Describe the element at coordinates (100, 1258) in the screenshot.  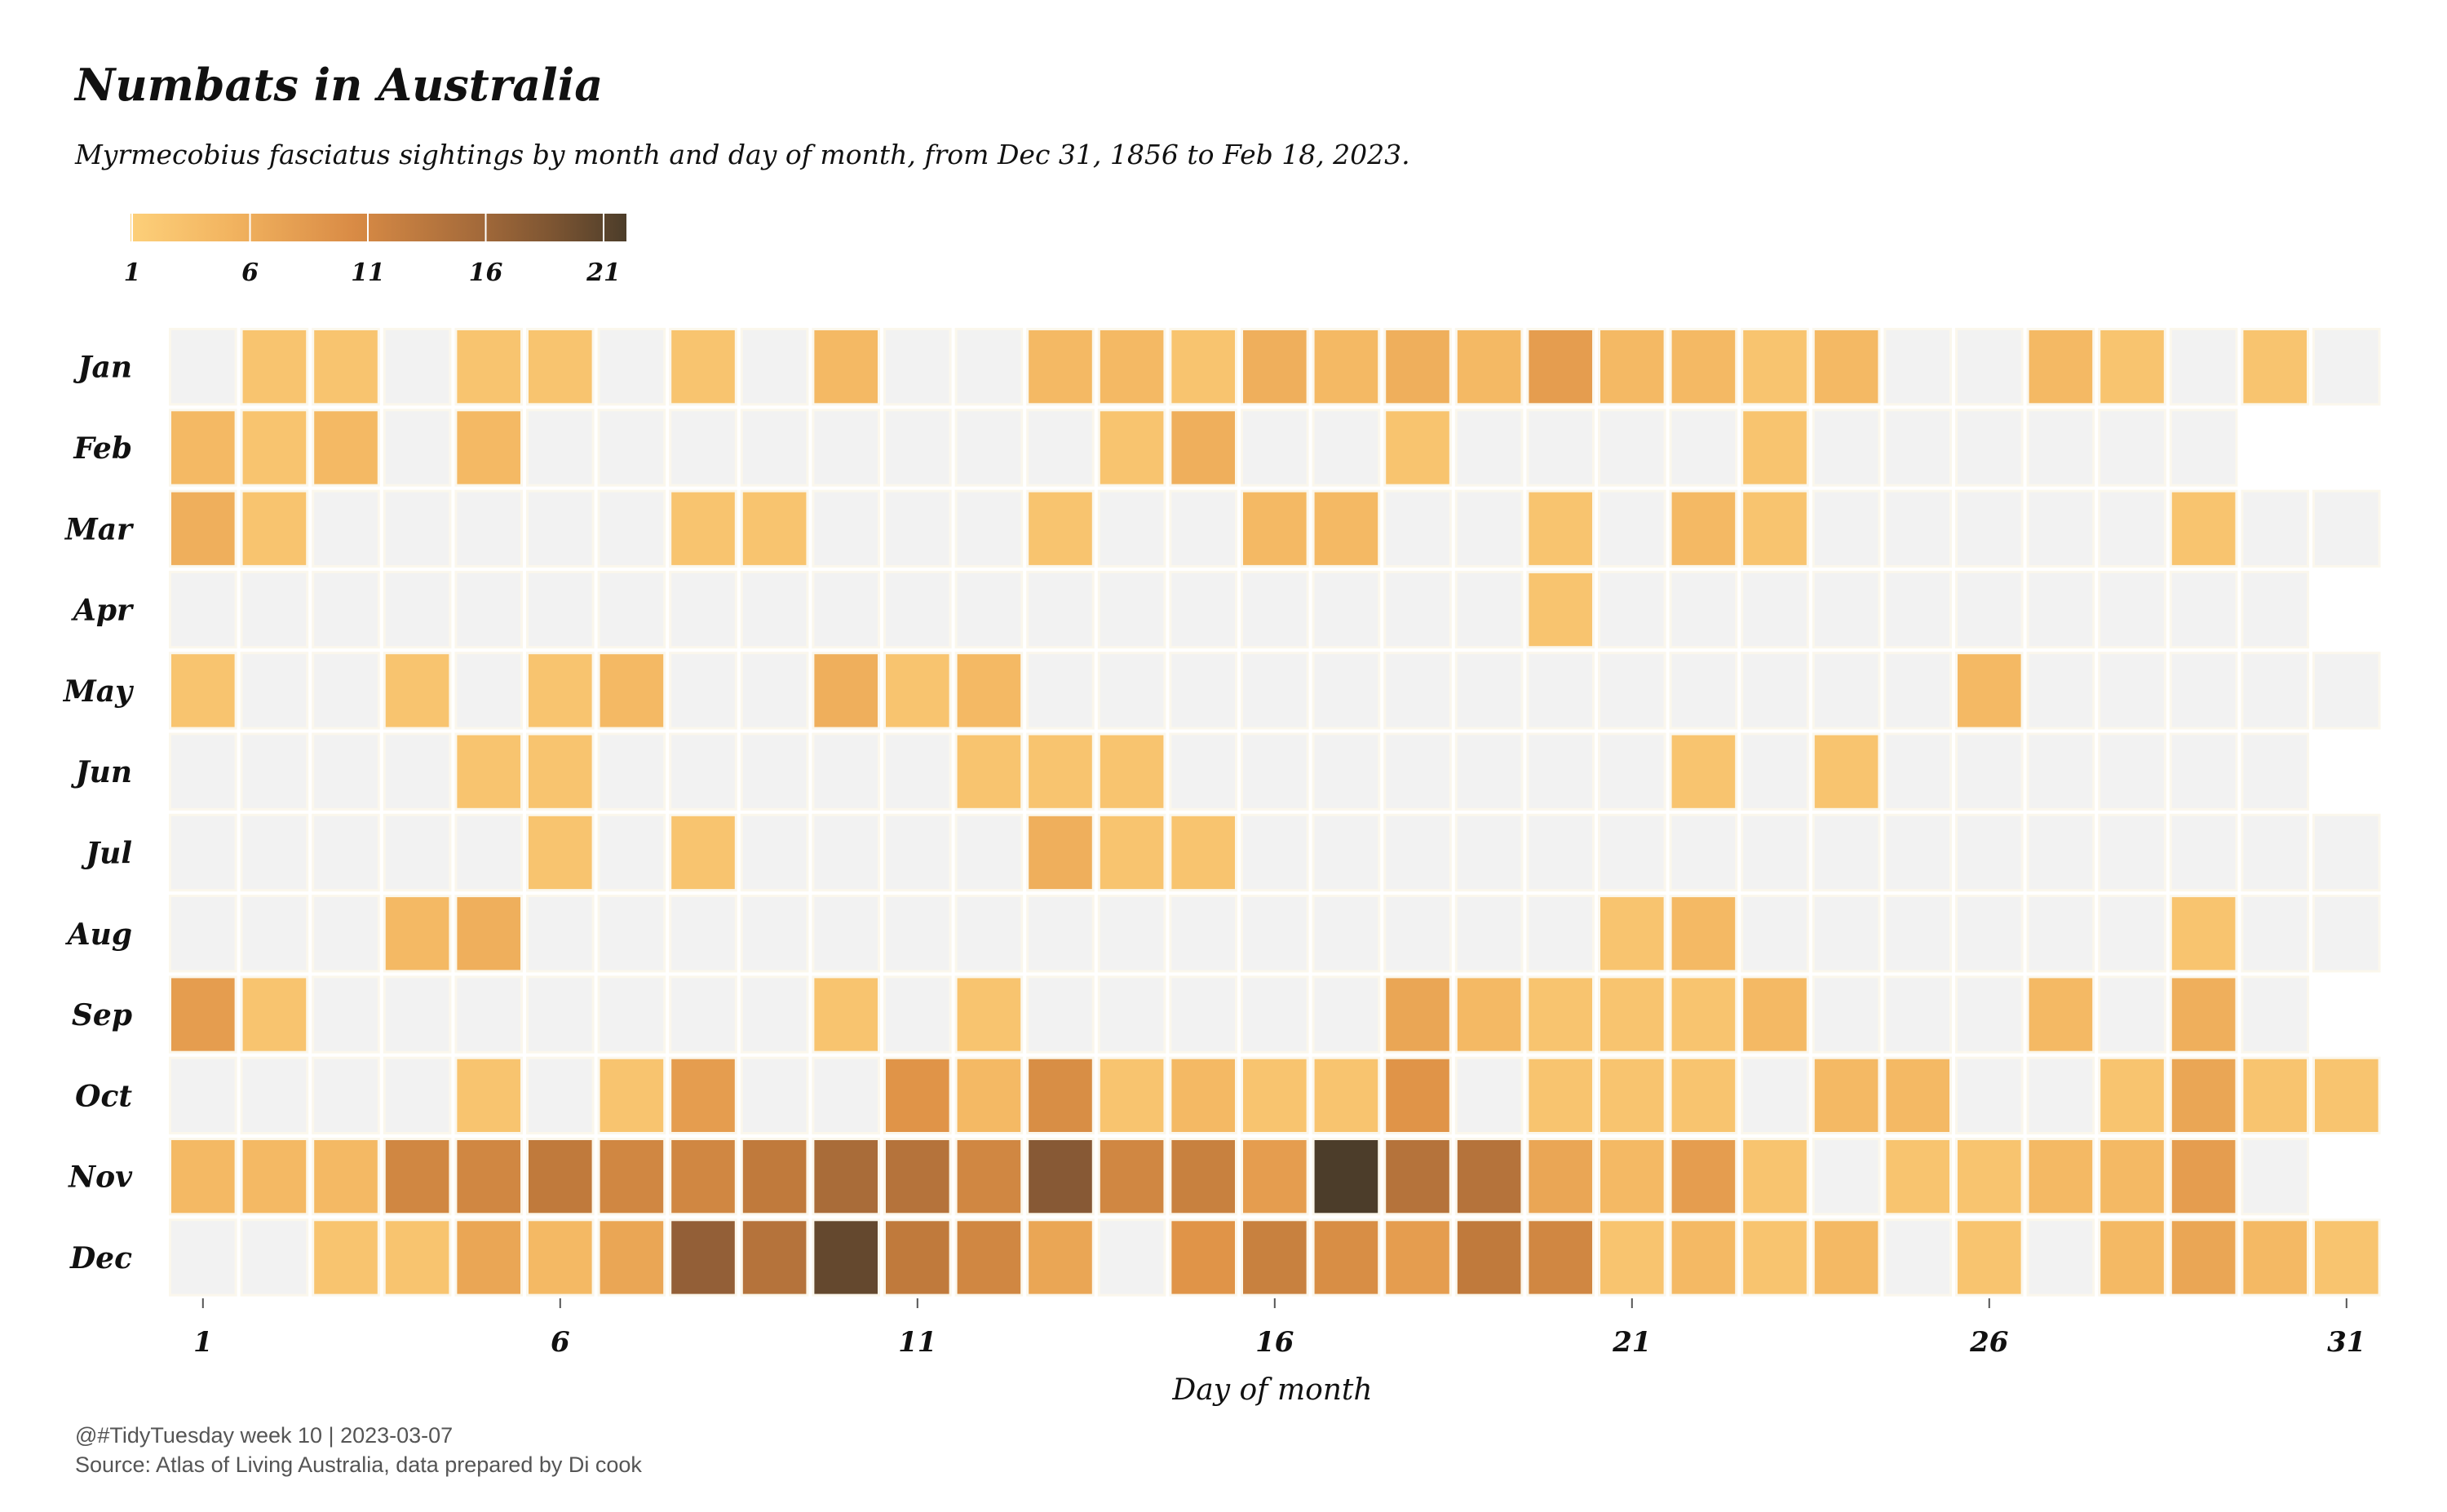
I see `month-label-dec: Dec` at that location.